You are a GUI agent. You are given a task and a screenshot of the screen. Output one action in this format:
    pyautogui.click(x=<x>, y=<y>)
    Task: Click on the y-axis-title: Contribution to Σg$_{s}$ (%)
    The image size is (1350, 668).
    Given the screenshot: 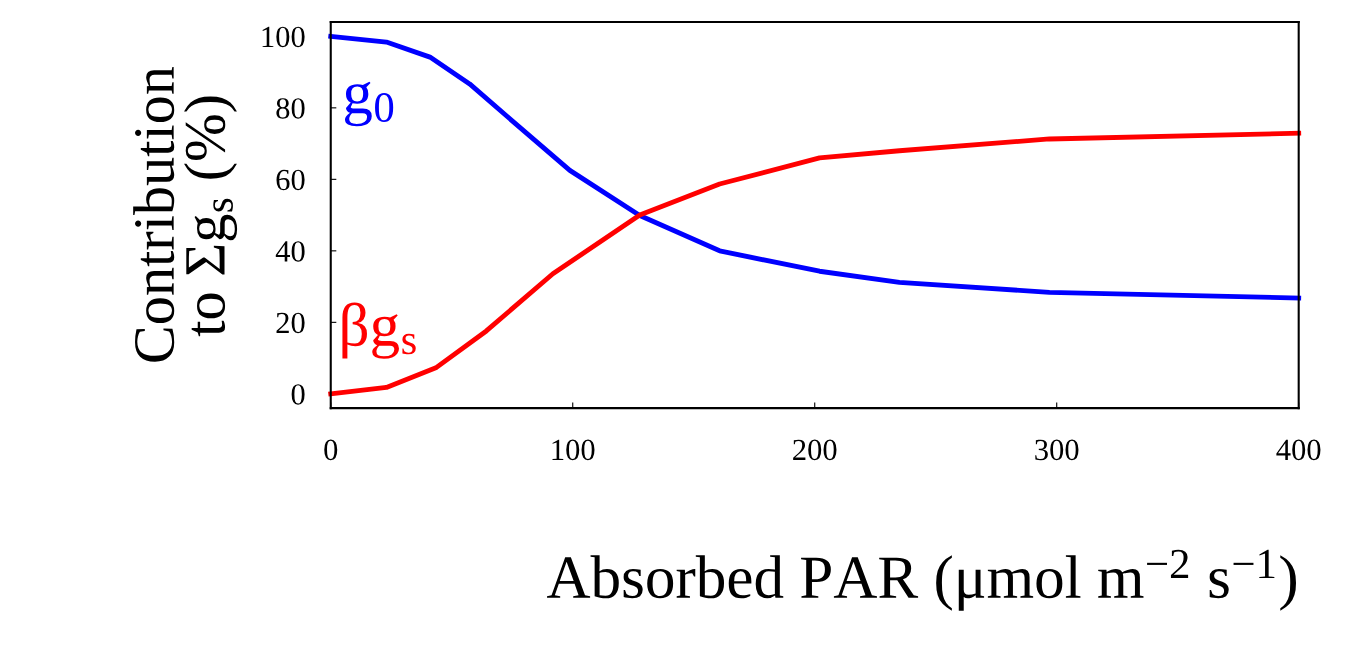 What is the action you would take?
    pyautogui.click(x=185, y=214)
    